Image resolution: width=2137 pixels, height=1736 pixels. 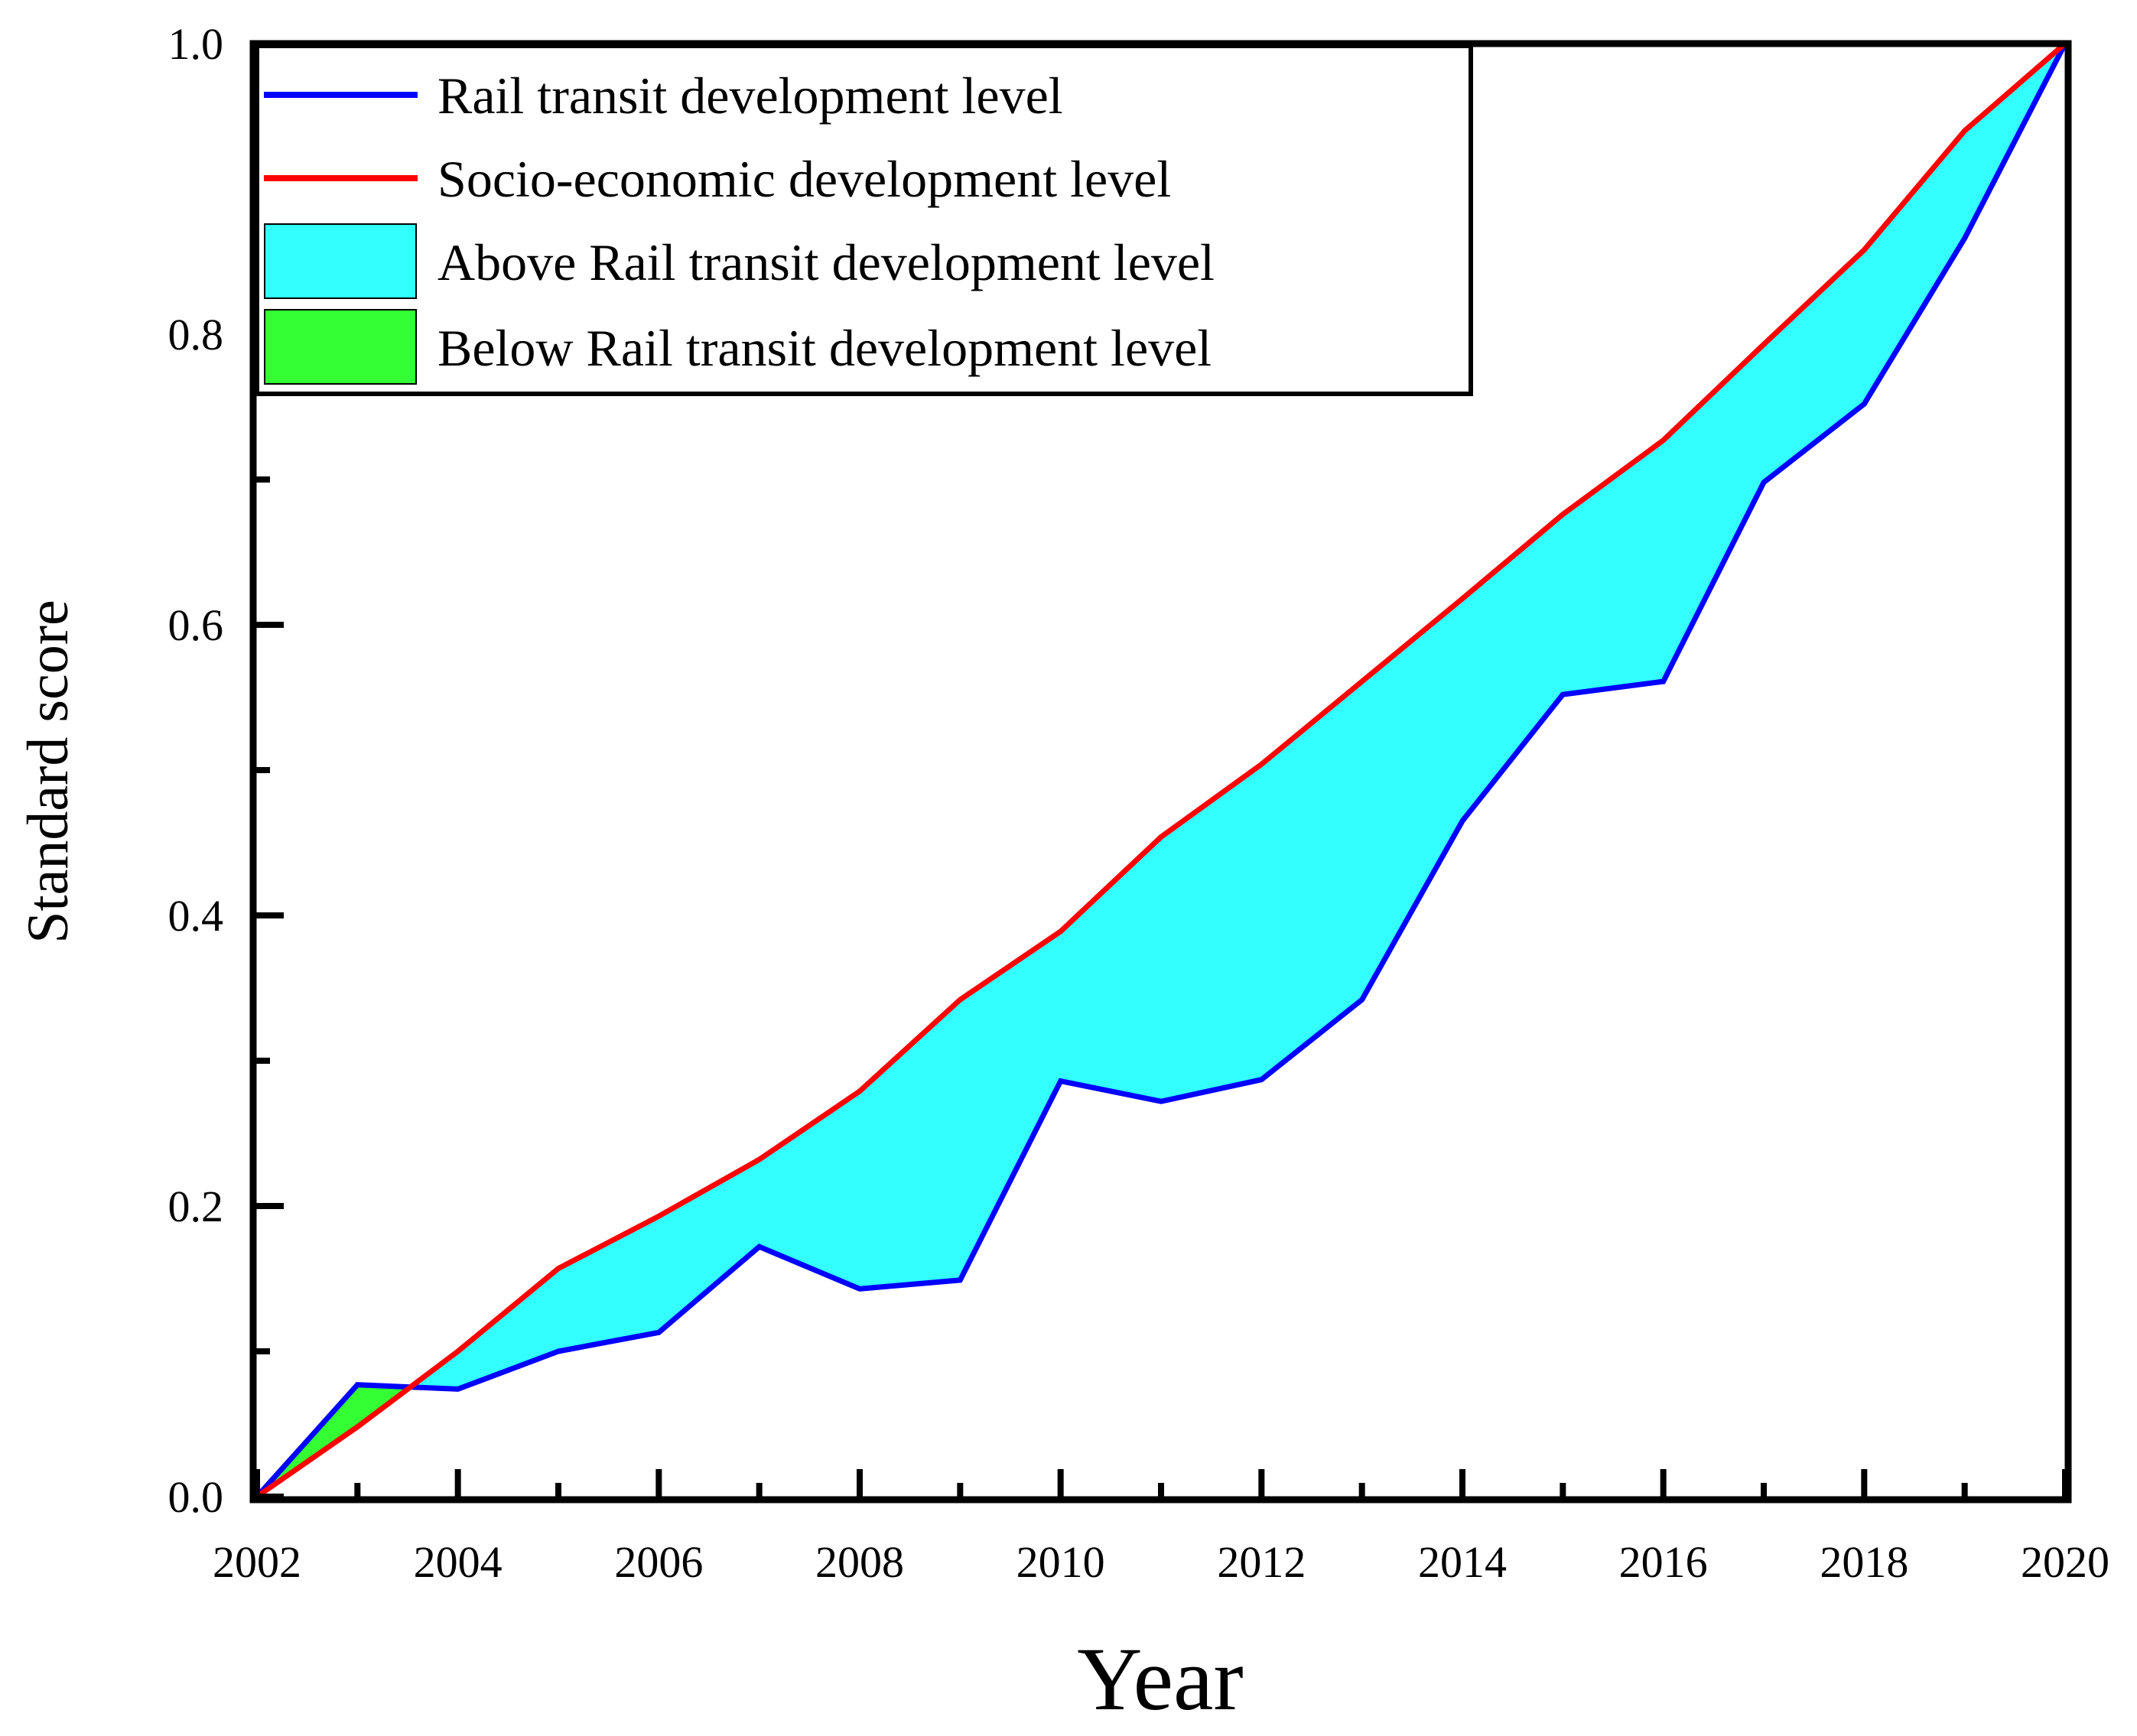 What do you see at coordinates (48, 772) in the screenshot?
I see `y-axis-title: Standard score` at bounding box center [48, 772].